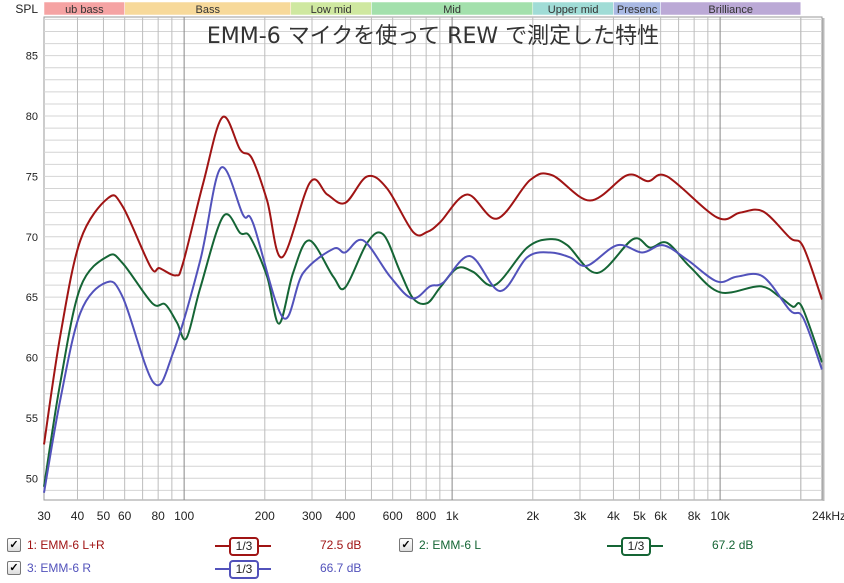 The height and width of the screenshot is (583, 844). I want to click on series-name: 1: EMM-6 L+R, so click(66, 545).